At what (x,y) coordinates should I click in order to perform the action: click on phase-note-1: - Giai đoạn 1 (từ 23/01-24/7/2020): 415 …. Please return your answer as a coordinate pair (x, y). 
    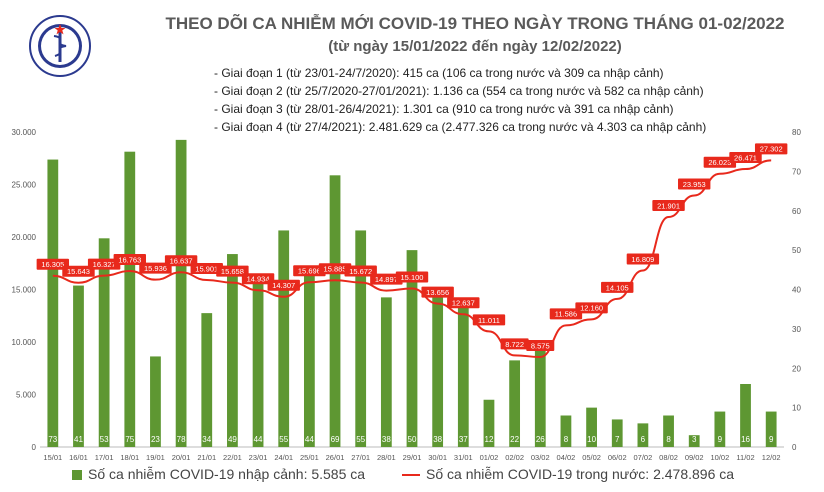
    Looking at the image, I should click on (439, 73).